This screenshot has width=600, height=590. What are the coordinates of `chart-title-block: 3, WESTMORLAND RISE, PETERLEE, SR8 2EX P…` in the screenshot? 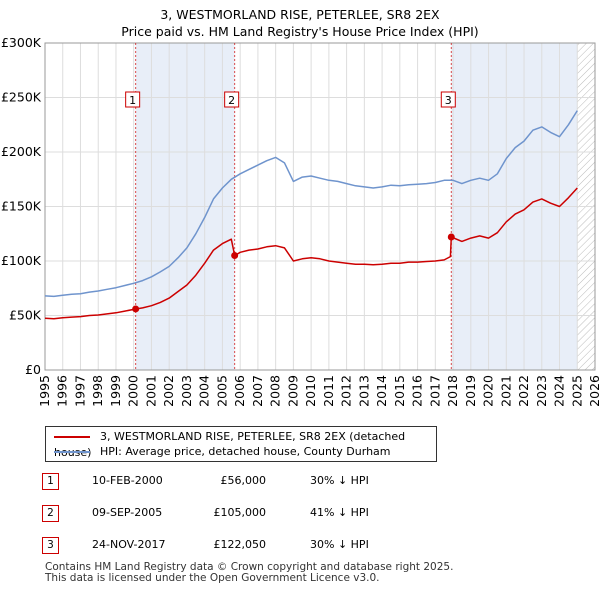 It's located at (300, 23).